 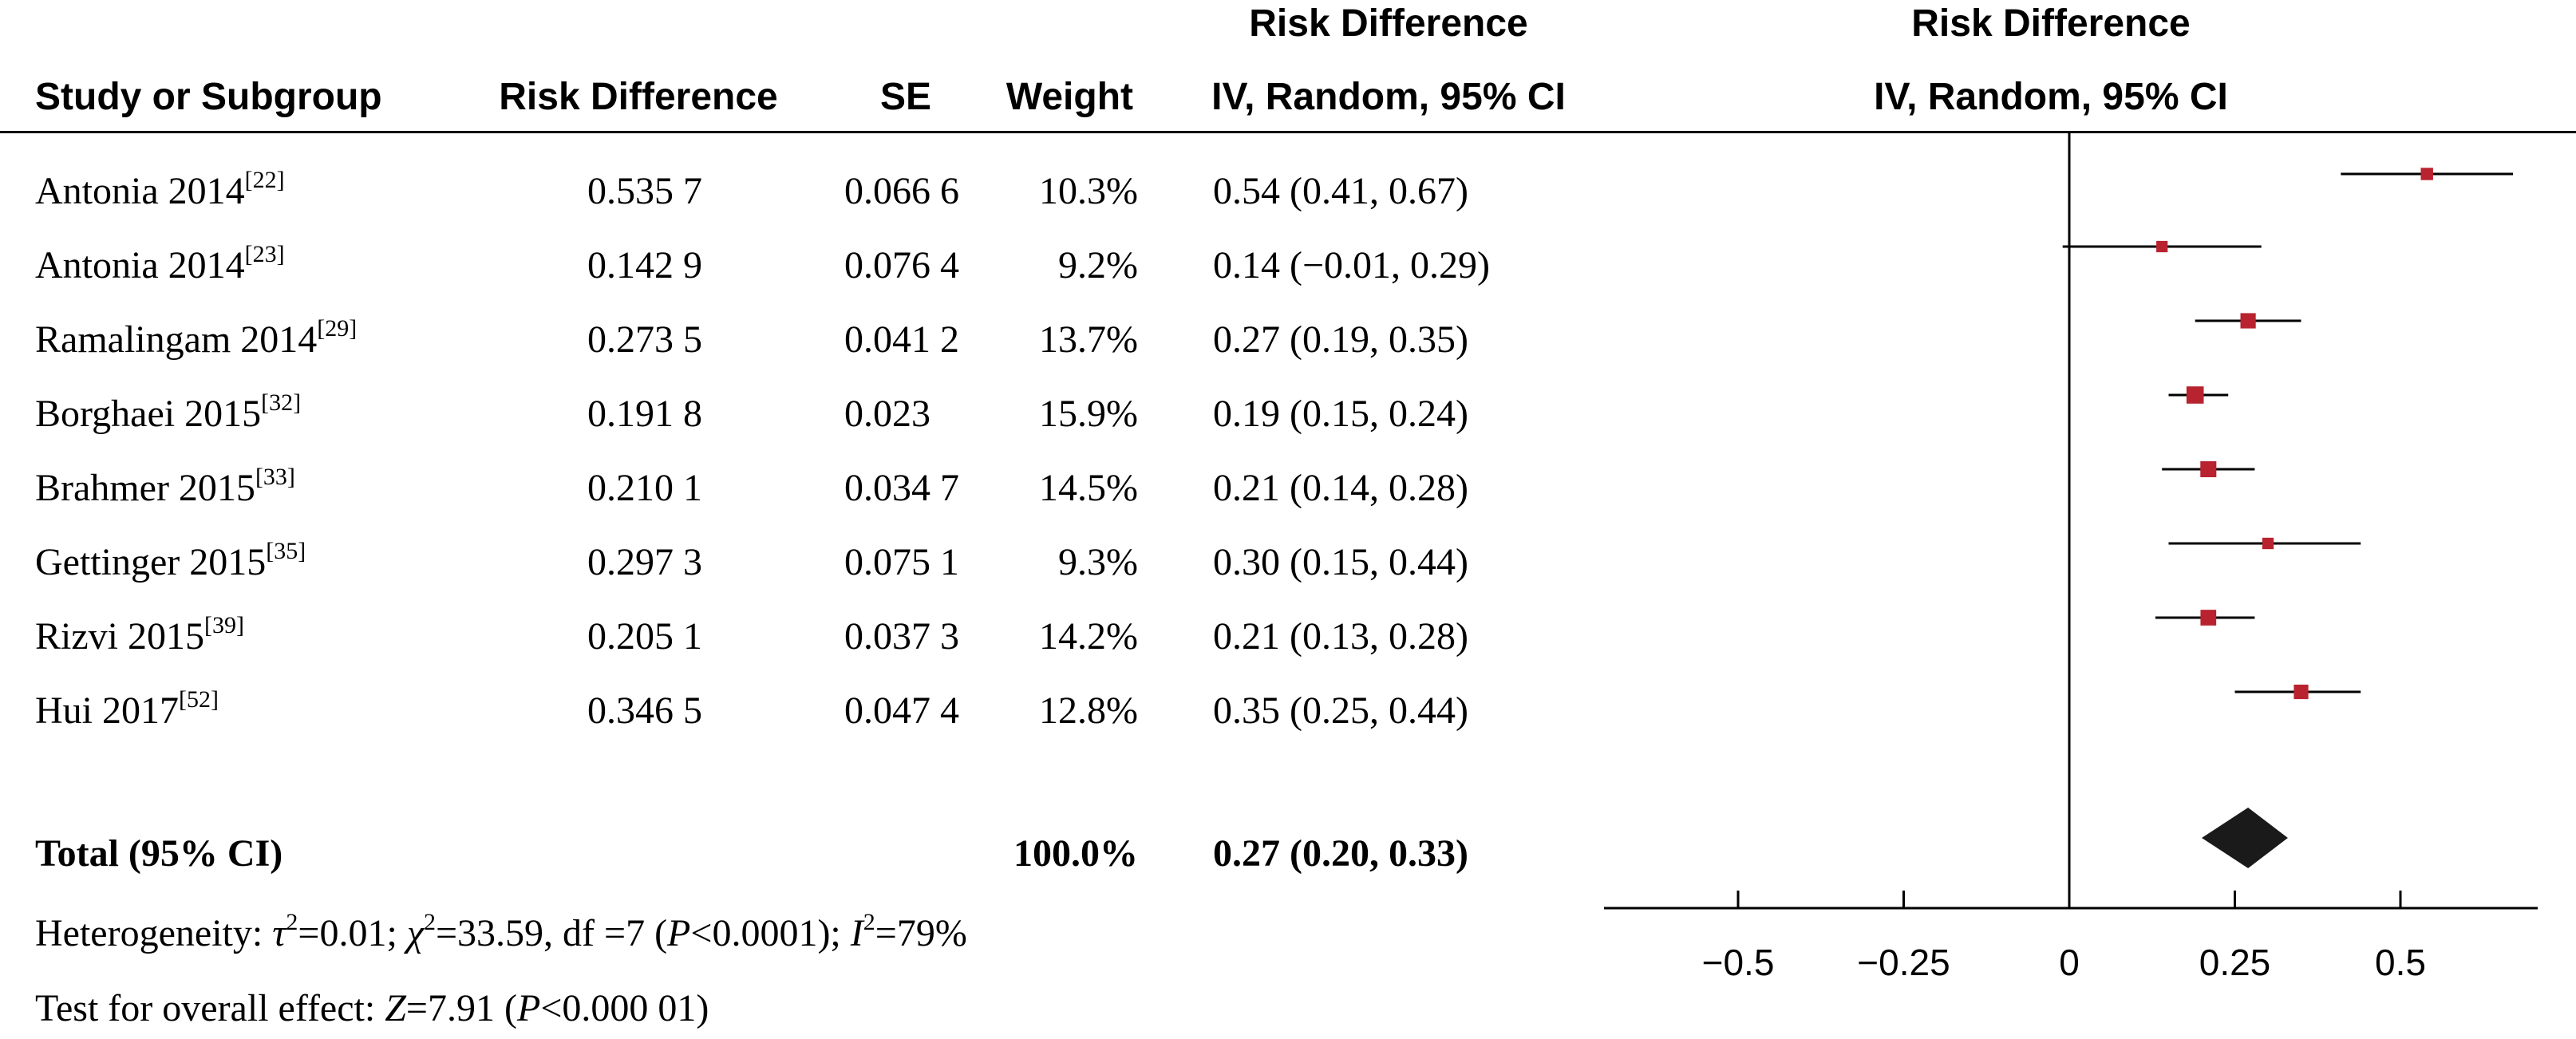 I want to click on x-tick-label: −0.5, so click(x=1738, y=962).